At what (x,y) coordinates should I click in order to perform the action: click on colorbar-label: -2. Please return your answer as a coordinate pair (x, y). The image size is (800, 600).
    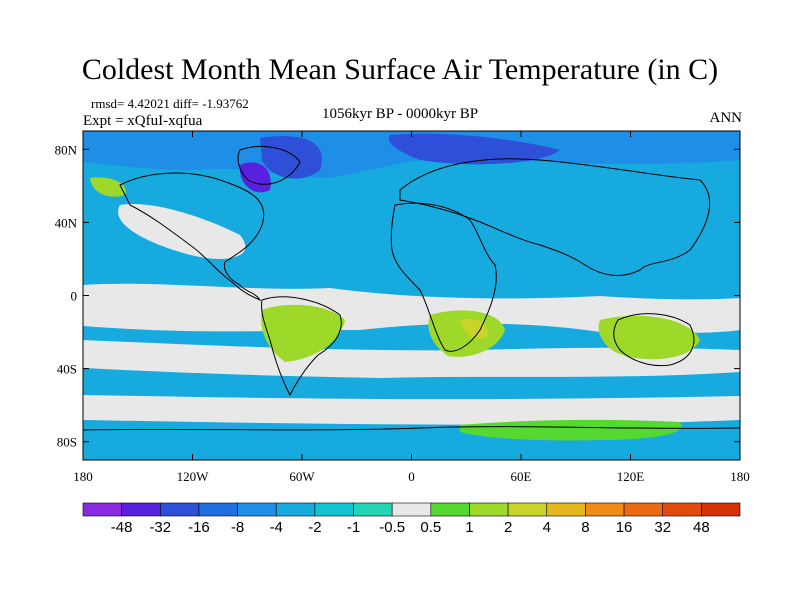
    Looking at the image, I should click on (314, 527).